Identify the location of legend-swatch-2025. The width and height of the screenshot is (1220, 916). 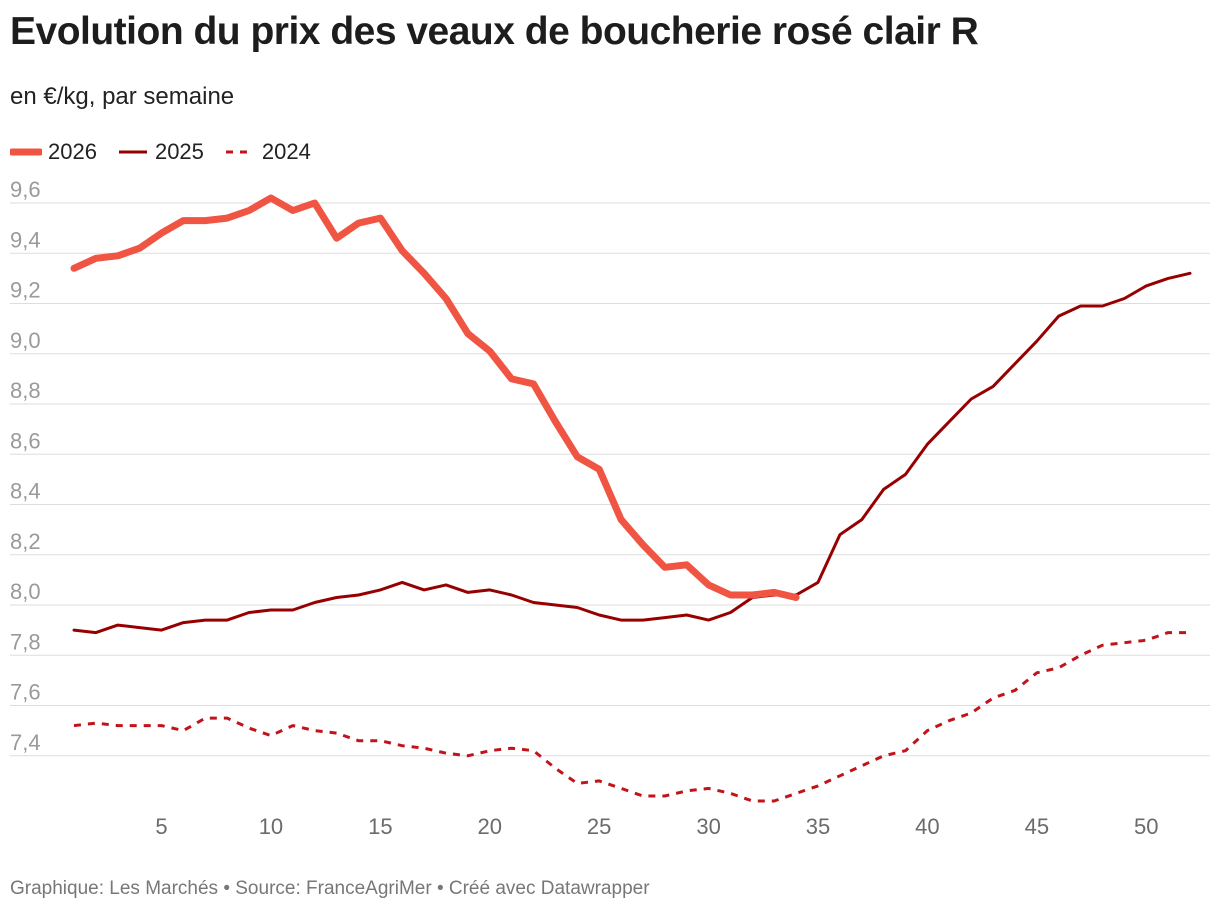
(132, 152).